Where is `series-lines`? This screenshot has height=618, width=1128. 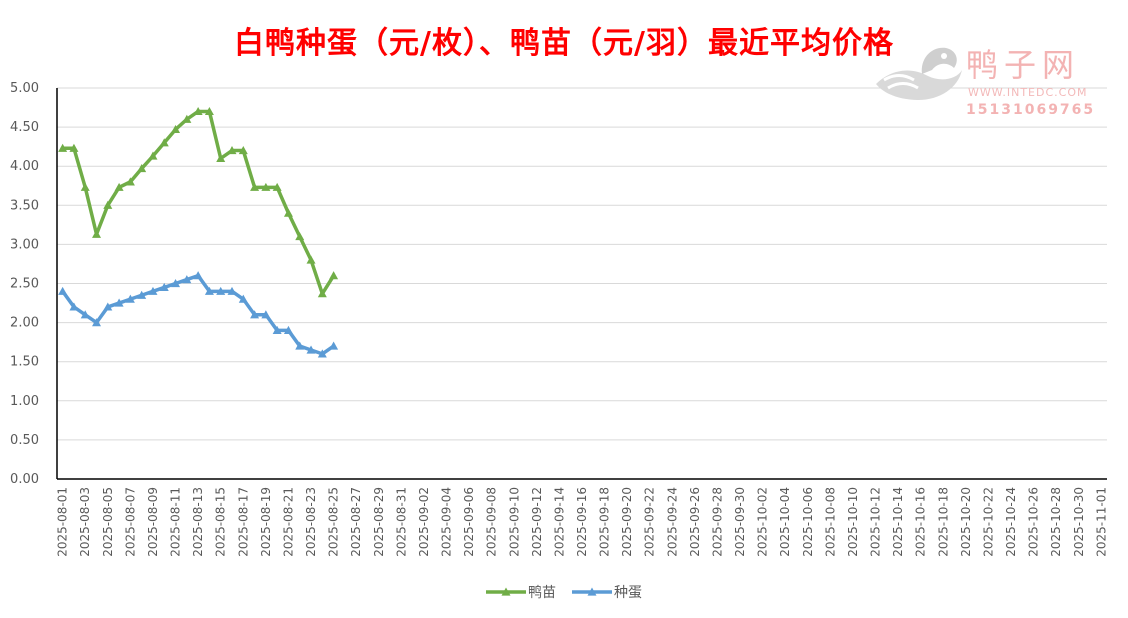
series-lines is located at coordinates (198, 232).